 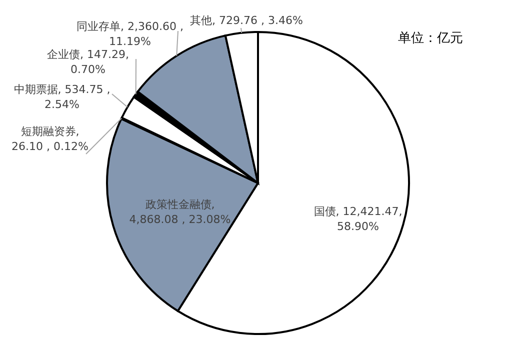 I want to click on slice-label: 政策性金融债, 4,868.08 , 23.08%, so click(x=180, y=212).